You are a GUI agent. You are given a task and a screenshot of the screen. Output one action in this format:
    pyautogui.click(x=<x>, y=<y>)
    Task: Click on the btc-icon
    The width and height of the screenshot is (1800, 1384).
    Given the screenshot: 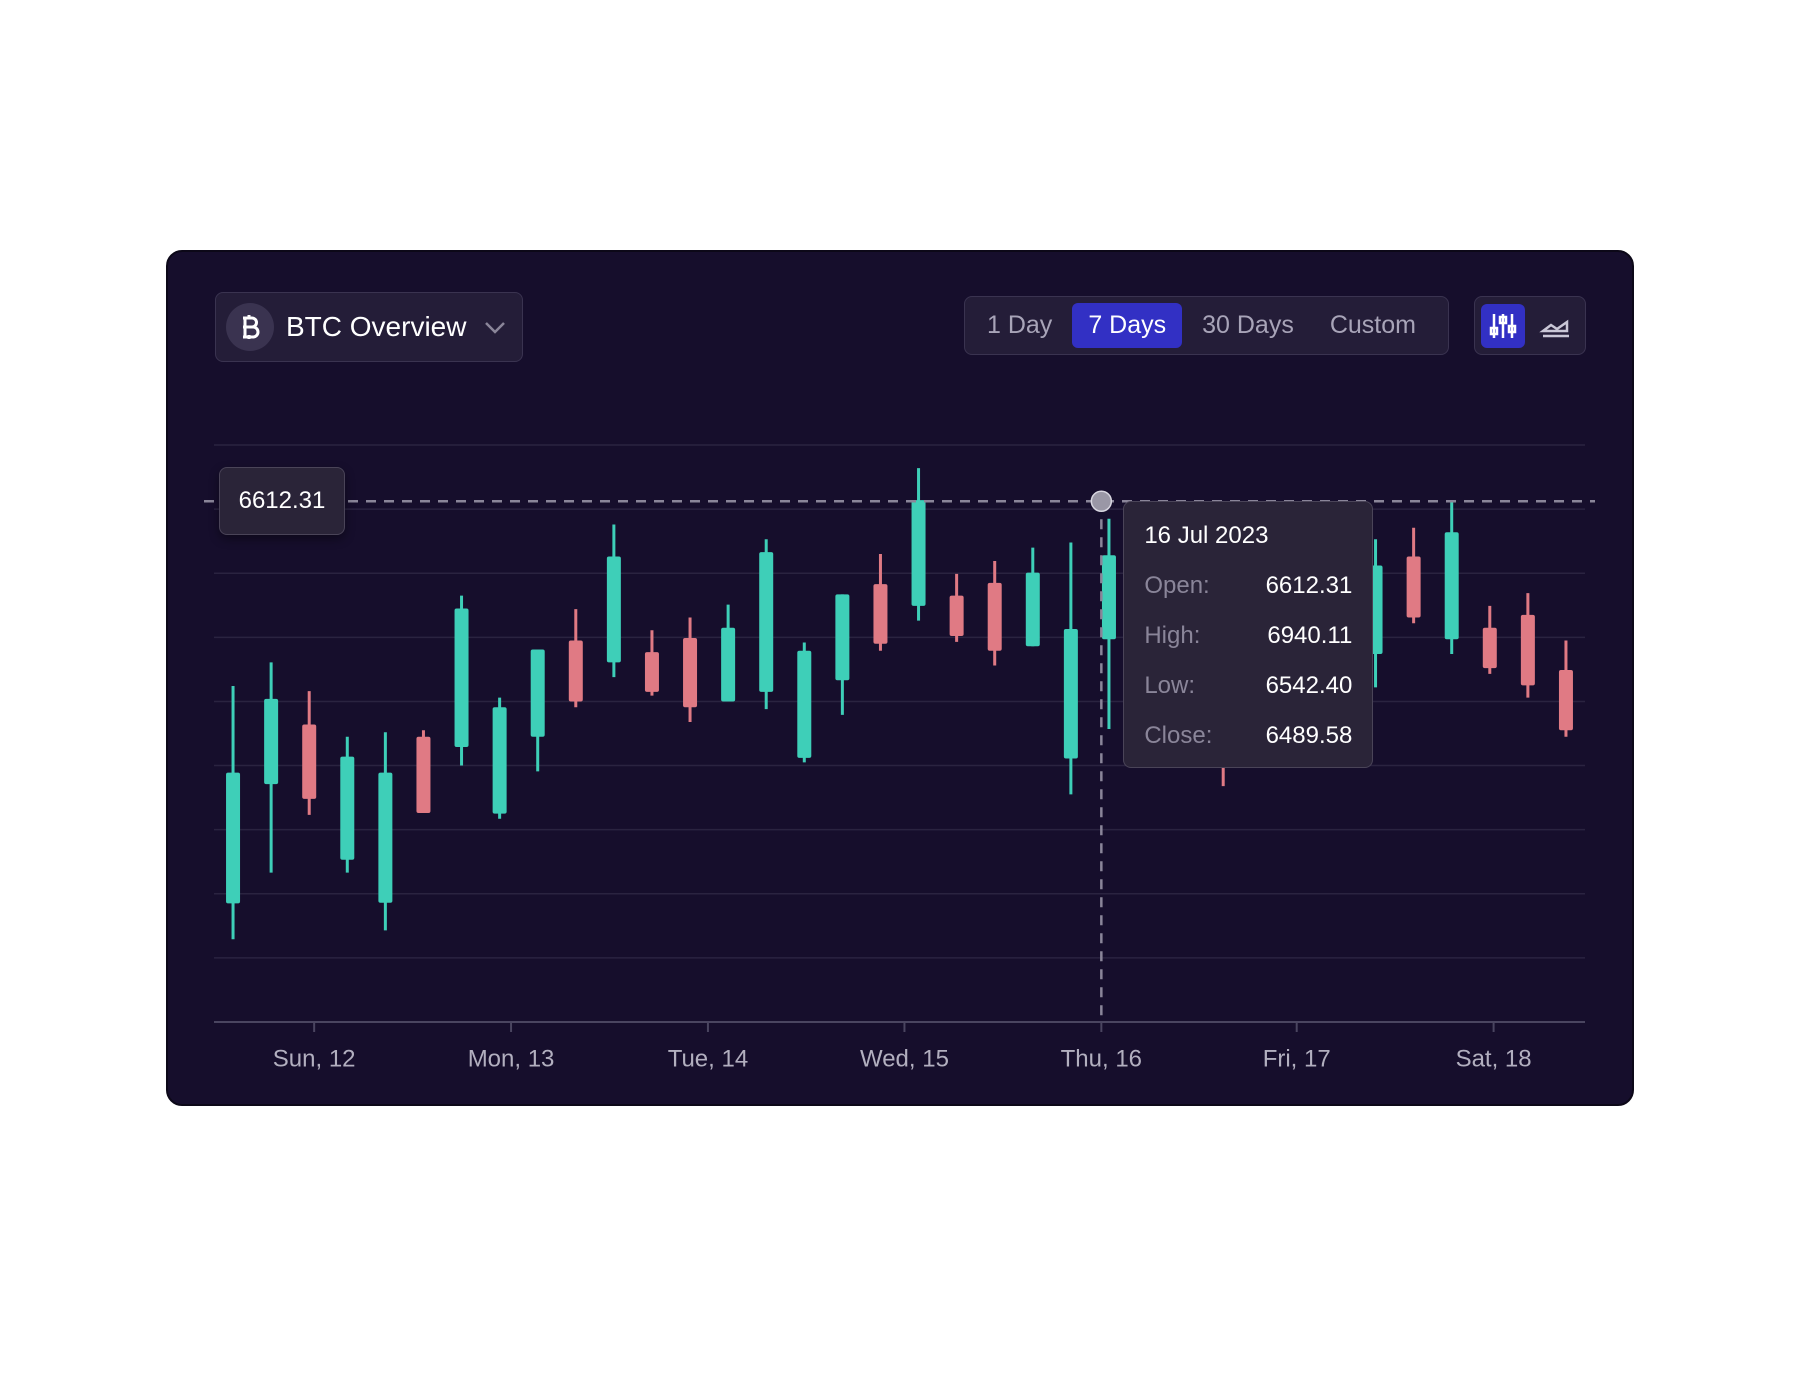 What is the action you would take?
    pyautogui.click(x=250, y=327)
    